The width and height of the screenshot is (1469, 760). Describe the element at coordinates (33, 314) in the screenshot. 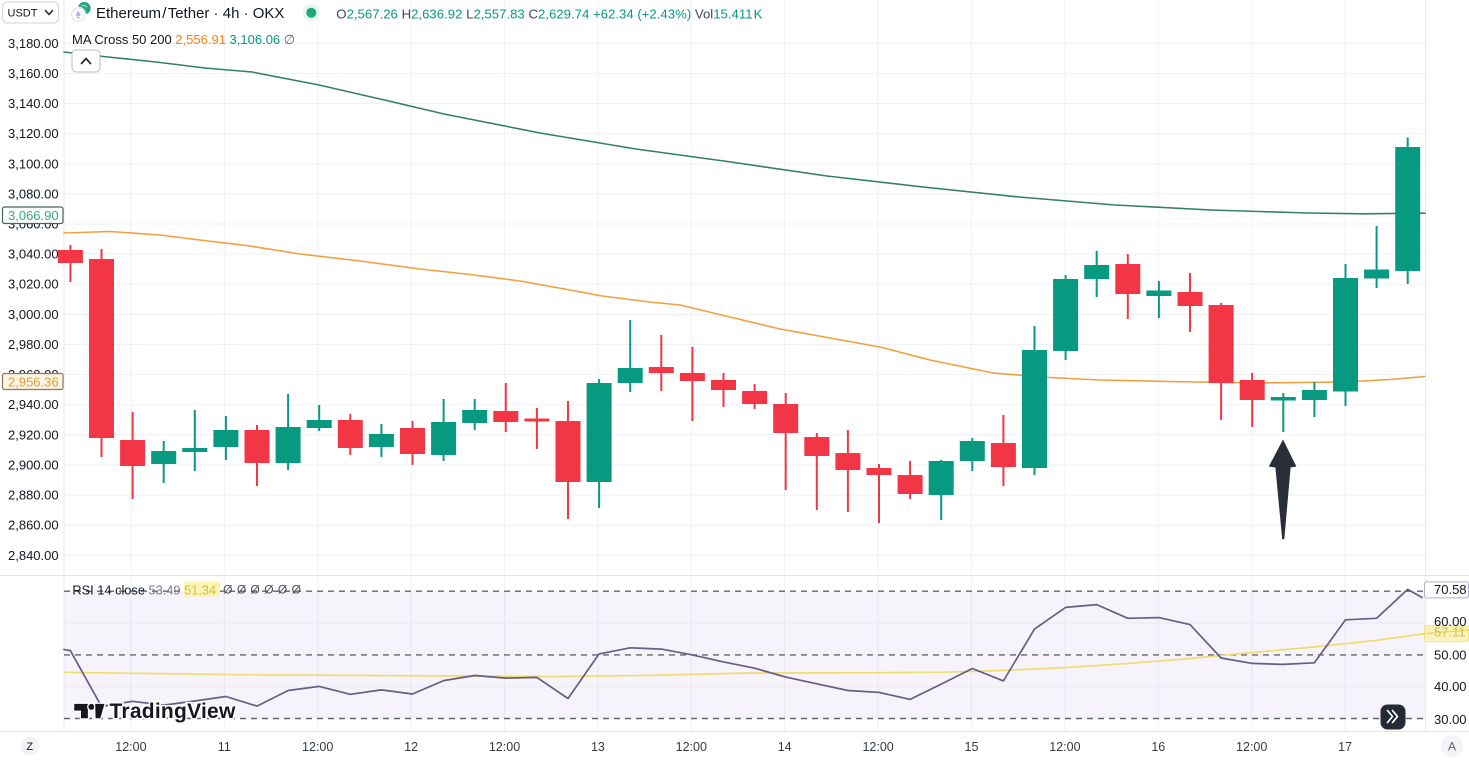

I see `svg-text: 3,000.00` at that location.